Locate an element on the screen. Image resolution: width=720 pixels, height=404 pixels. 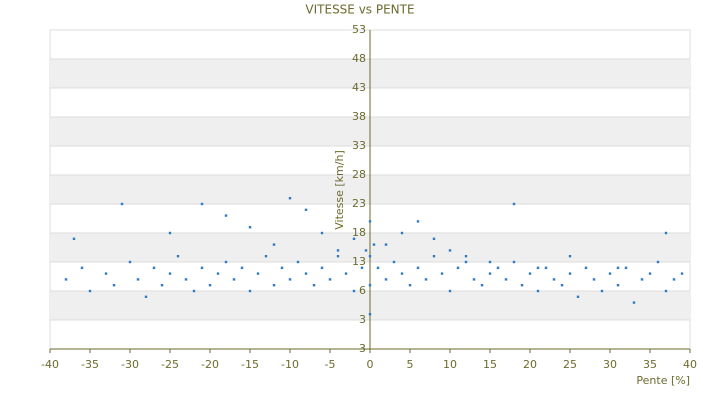
x-tick-label: -25 is located at coordinates (170, 364).